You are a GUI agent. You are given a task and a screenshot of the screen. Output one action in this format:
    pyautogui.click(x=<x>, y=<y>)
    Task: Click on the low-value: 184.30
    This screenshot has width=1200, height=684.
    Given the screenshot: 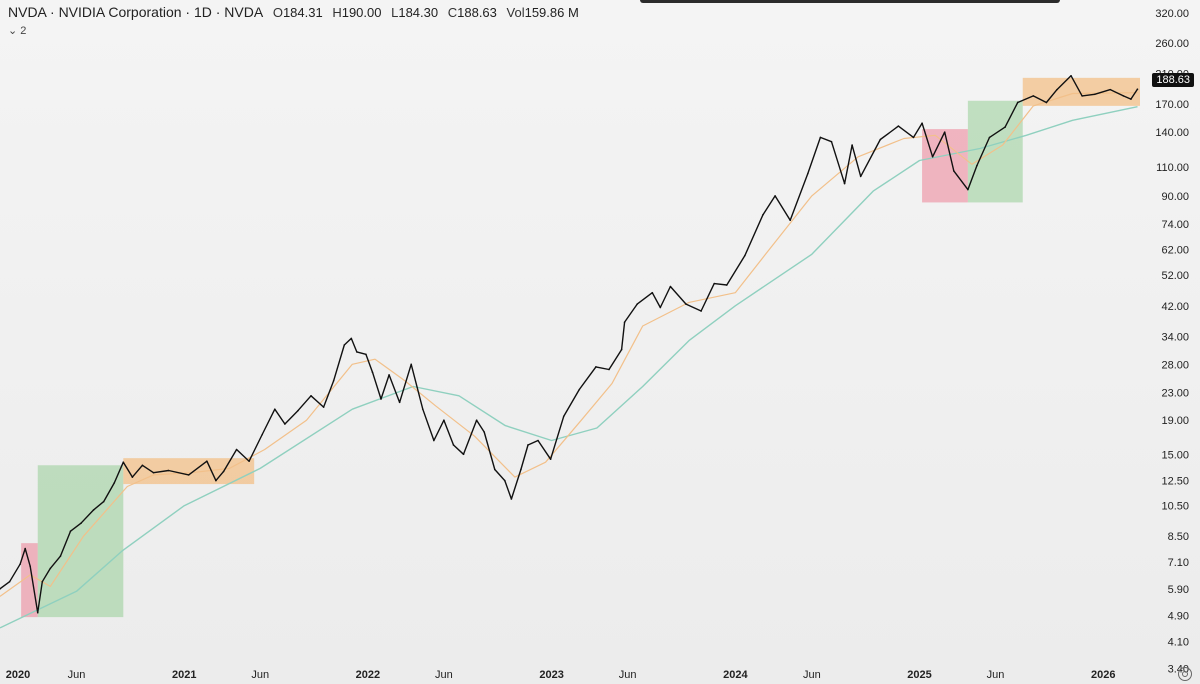 What is the action you would take?
    pyautogui.click(x=418, y=12)
    